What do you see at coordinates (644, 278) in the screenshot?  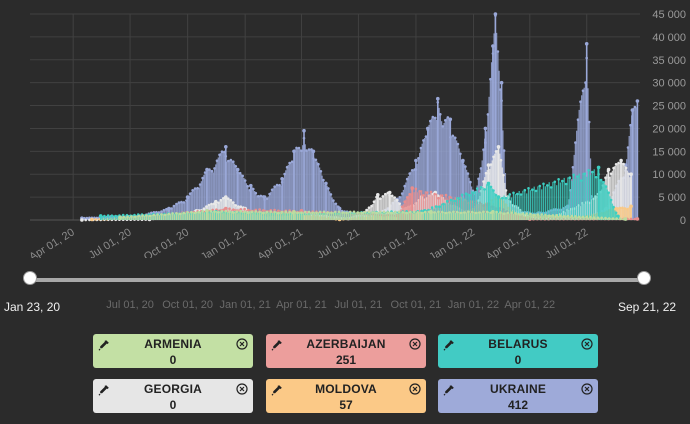 I see `slider-end-handle` at bounding box center [644, 278].